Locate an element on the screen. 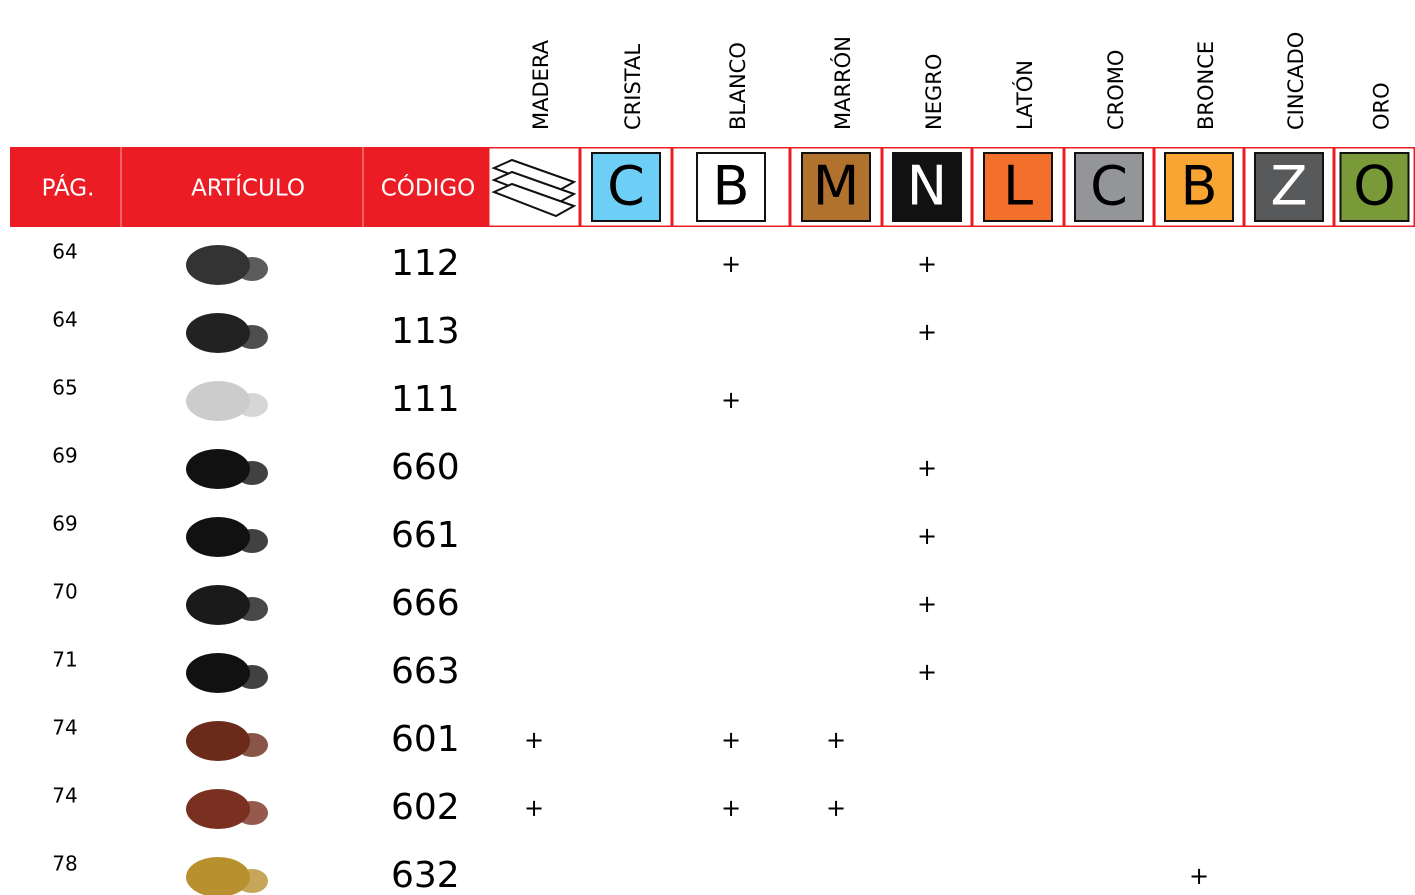 The image size is (1415, 895). page-number: 78 is located at coordinates (64, 864).